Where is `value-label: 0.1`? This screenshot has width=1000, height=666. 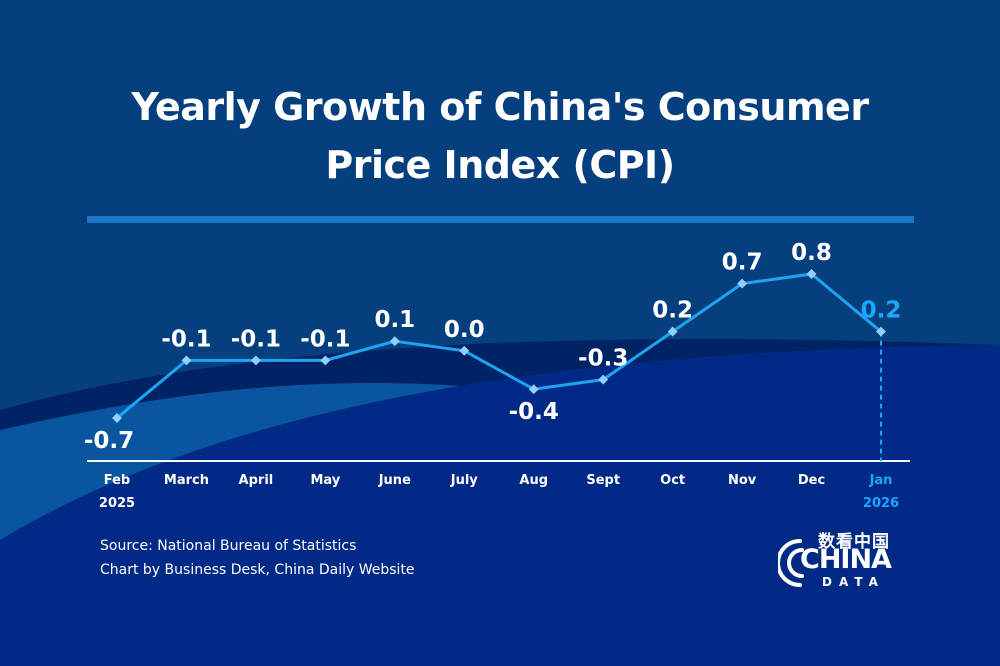
value-label: 0.1 is located at coordinates (394, 320).